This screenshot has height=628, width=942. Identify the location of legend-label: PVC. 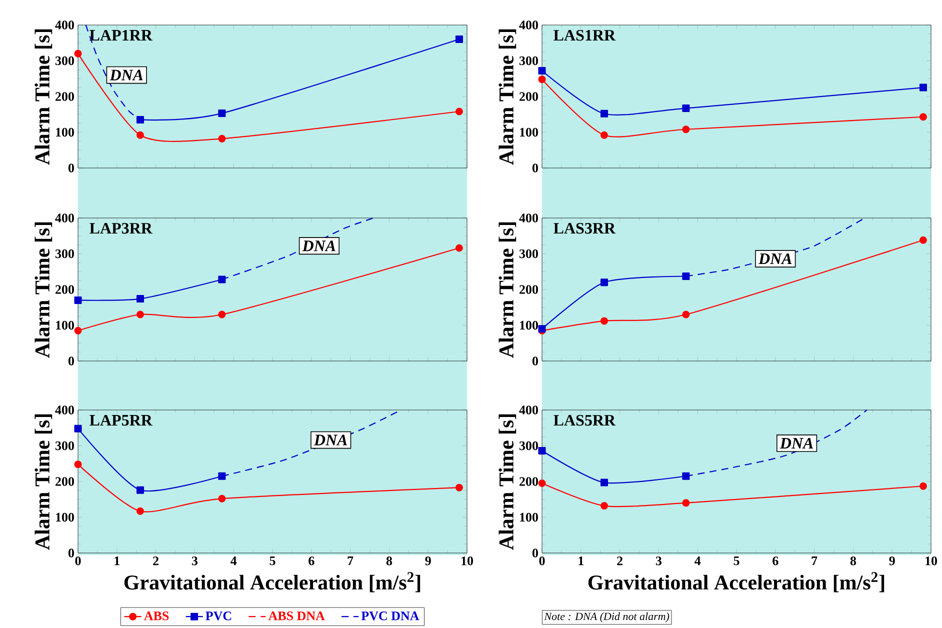
(219, 616).